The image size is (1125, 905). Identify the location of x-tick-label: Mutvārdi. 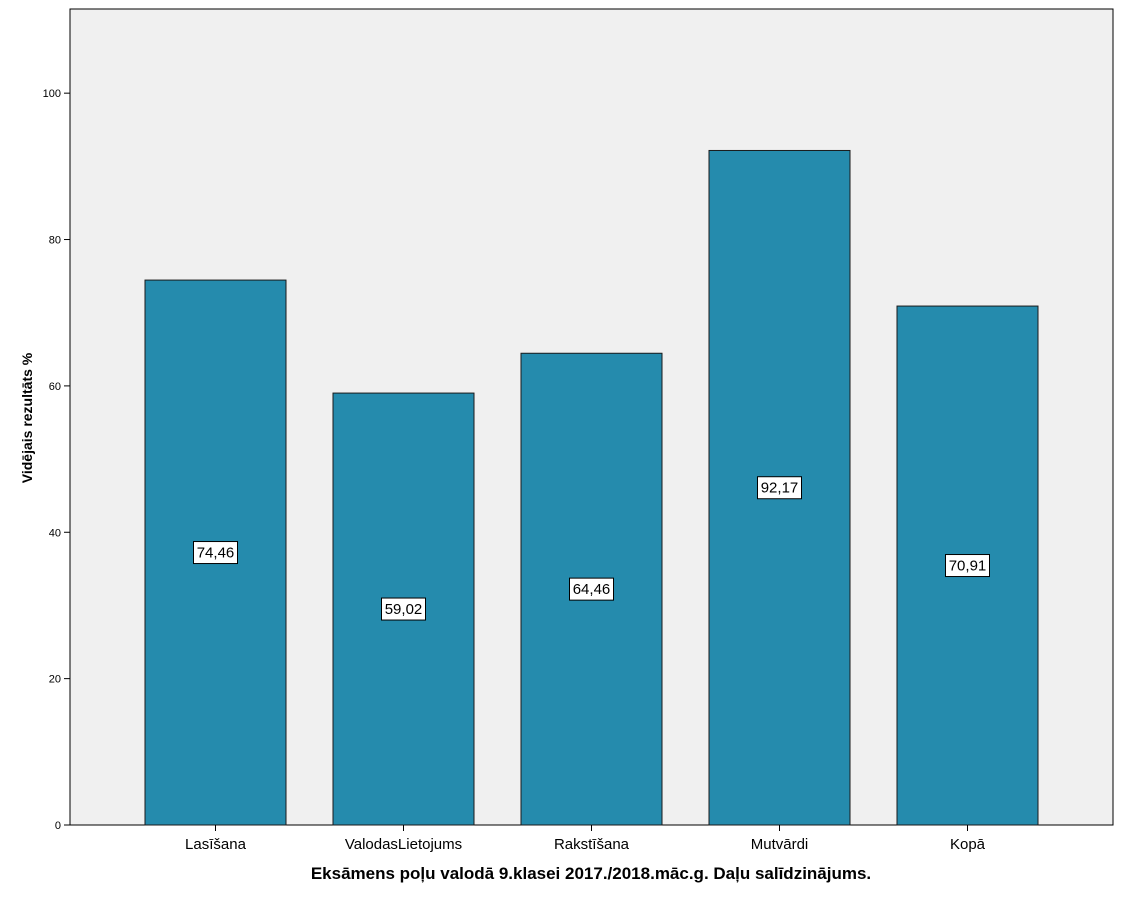
(780, 844).